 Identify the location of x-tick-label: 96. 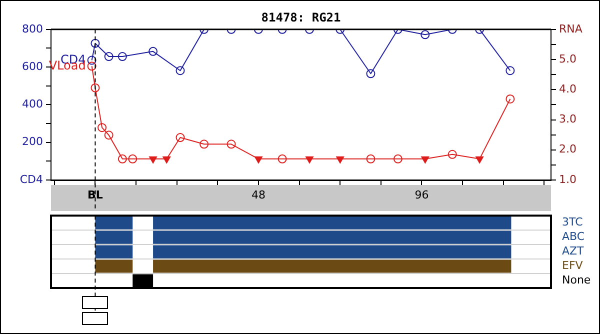
(421, 195).